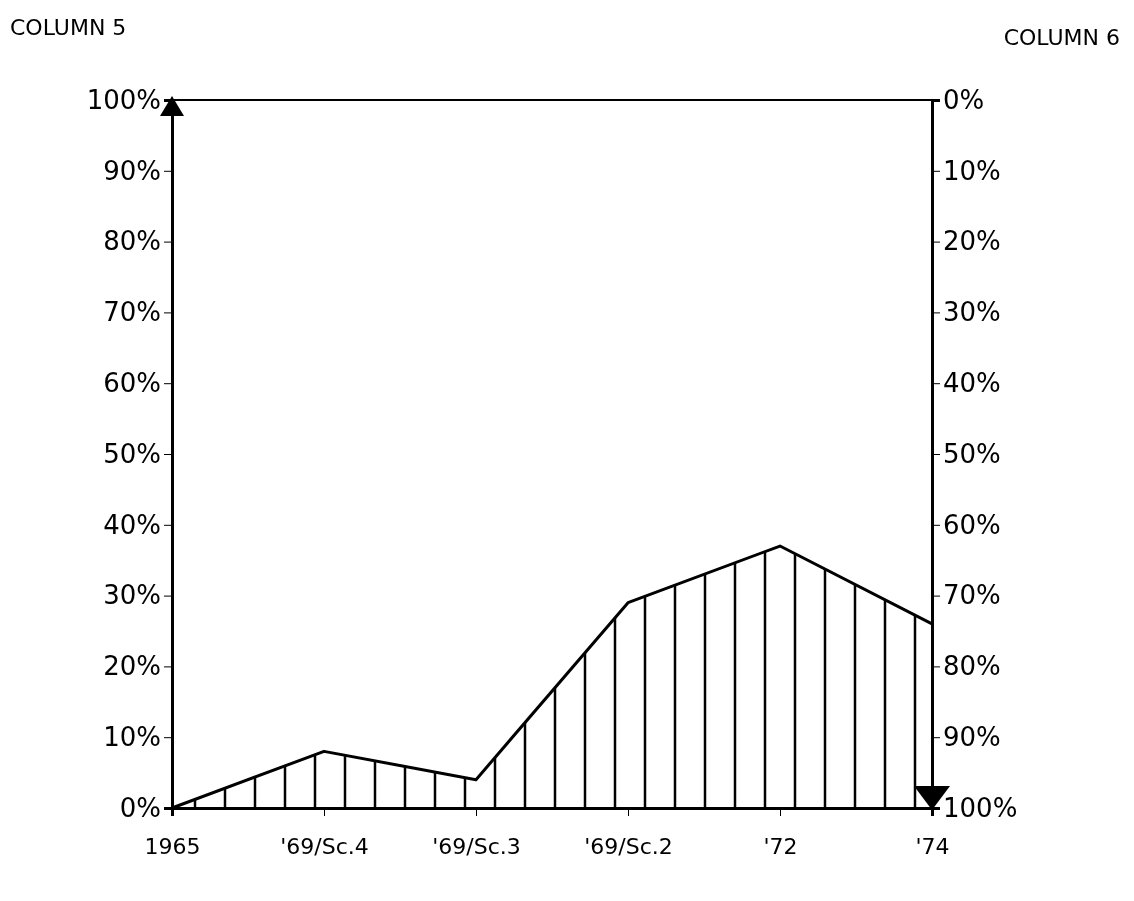 Image resolution: width=1134 pixels, height=901 pixels. I want to click on y2-tick-label: 70%, so click(972, 595).